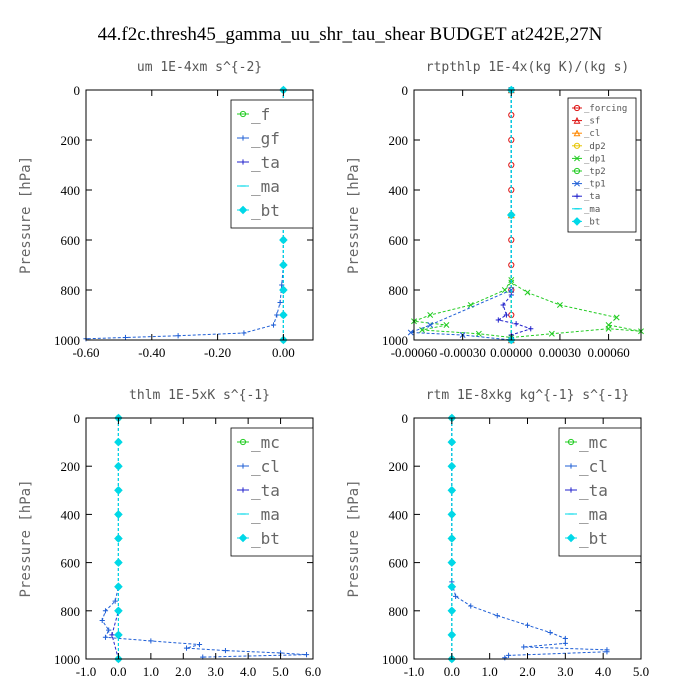 This screenshot has width=700, height=700. I want to click on series-tp1, so click(461, 215).